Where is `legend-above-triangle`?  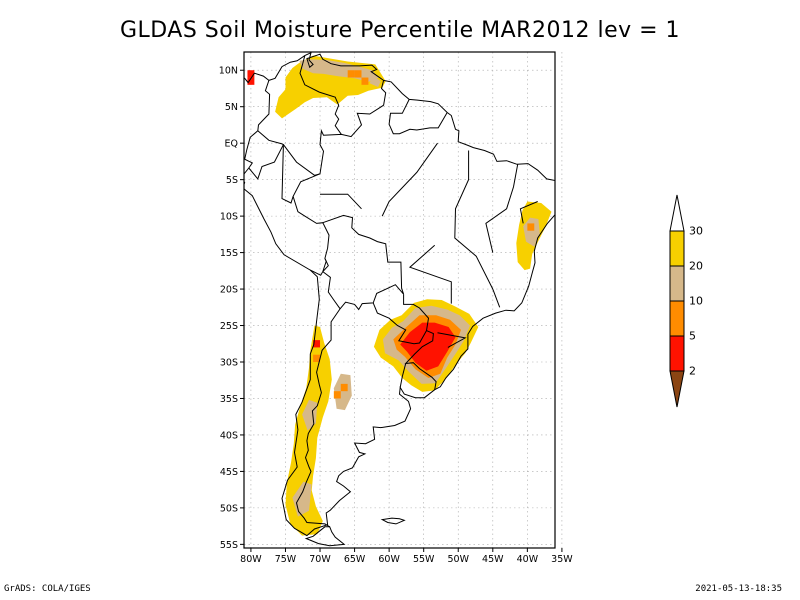 legend-above-triangle is located at coordinates (677, 213).